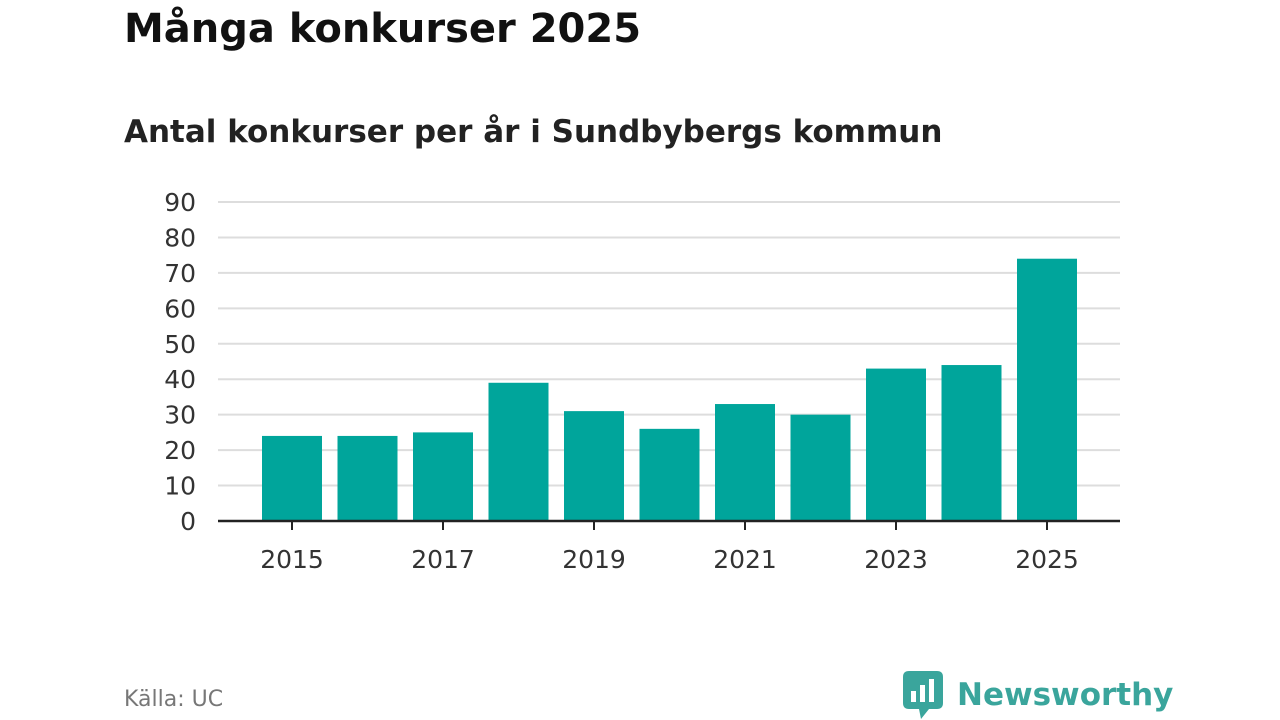  I want to click on bar-2018, so click(518, 451).